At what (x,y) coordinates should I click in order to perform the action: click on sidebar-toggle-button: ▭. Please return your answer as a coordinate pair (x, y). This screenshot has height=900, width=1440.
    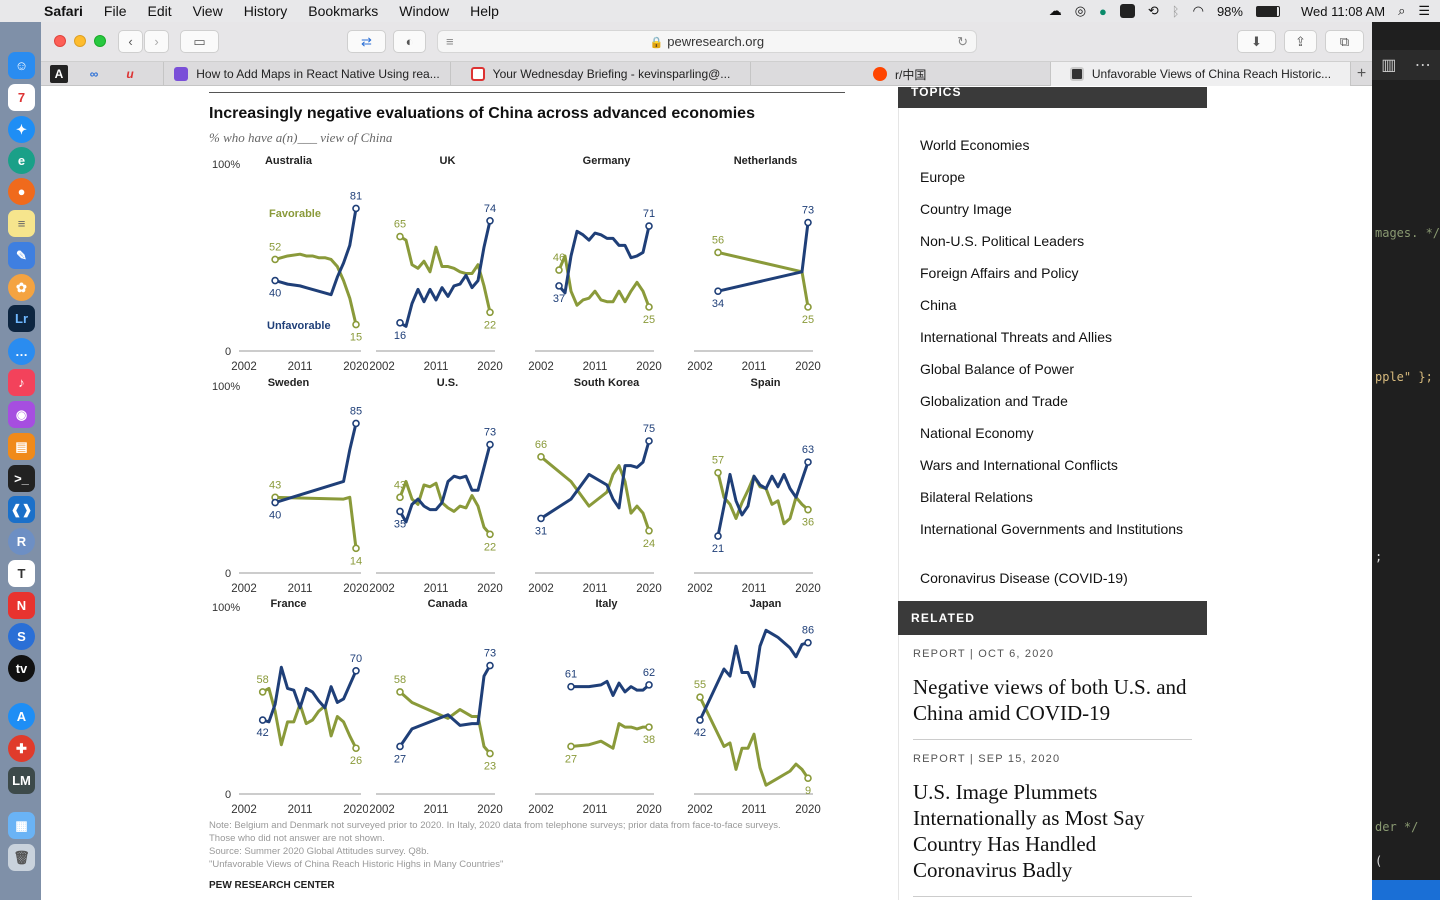
    Looking at the image, I should click on (199, 41).